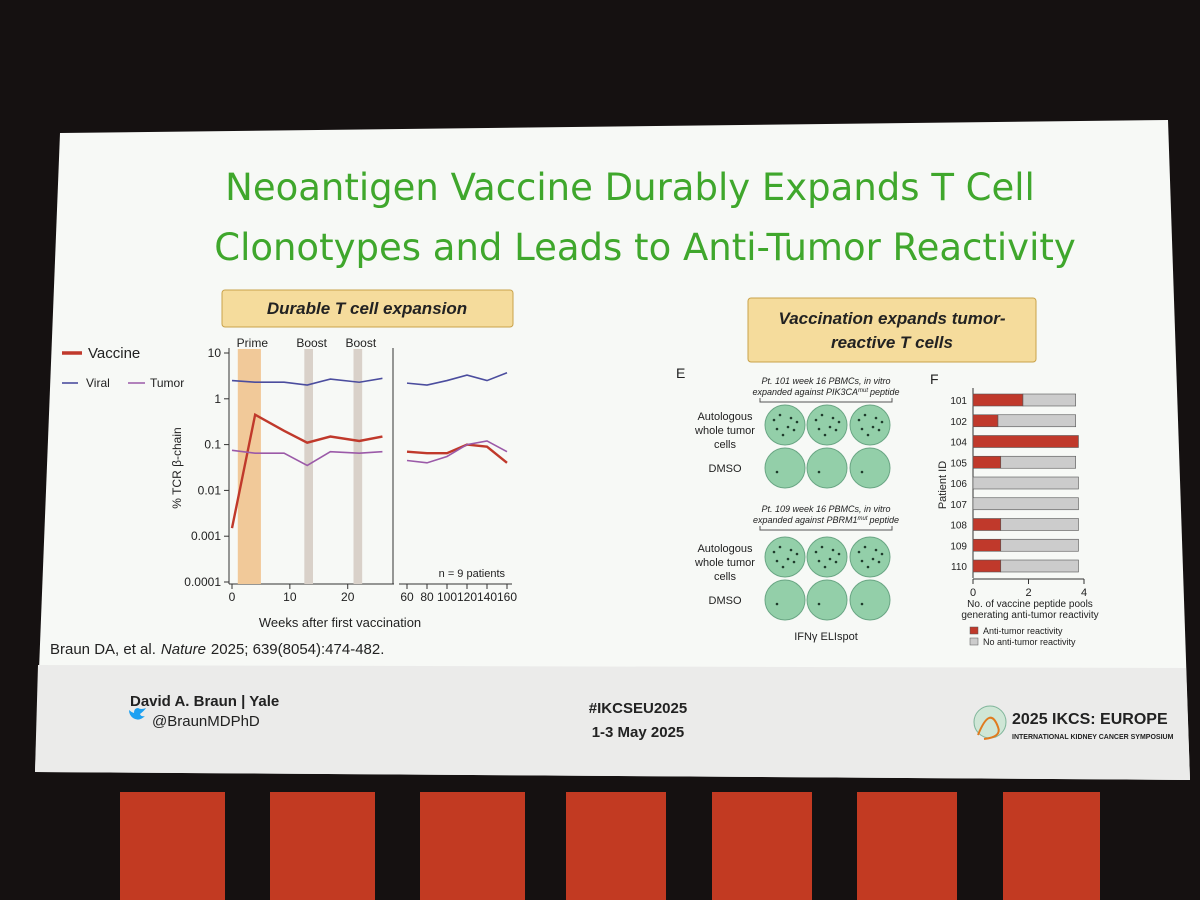  What do you see at coordinates (825, 509) in the screenshot?
I see `caption: Pt. 109 week 16 PBMCs, in vitro` at bounding box center [825, 509].